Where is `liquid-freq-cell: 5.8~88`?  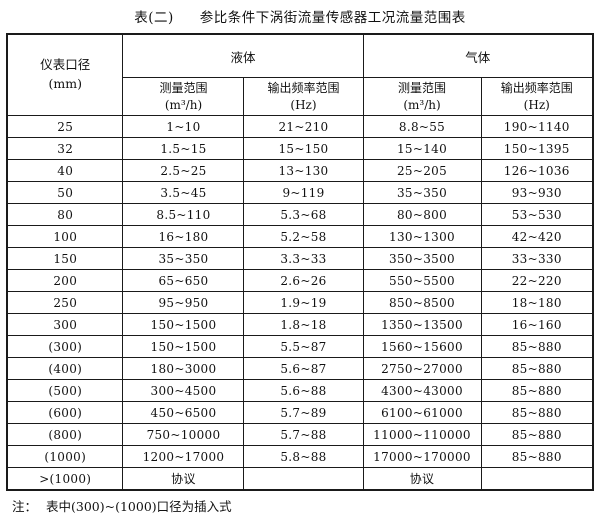 liquid-freq-cell: 5.8~88 is located at coordinates (303, 456).